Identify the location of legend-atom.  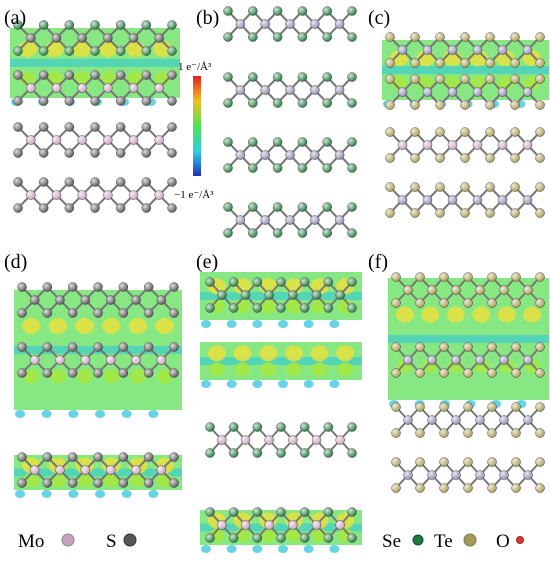
(418, 540).